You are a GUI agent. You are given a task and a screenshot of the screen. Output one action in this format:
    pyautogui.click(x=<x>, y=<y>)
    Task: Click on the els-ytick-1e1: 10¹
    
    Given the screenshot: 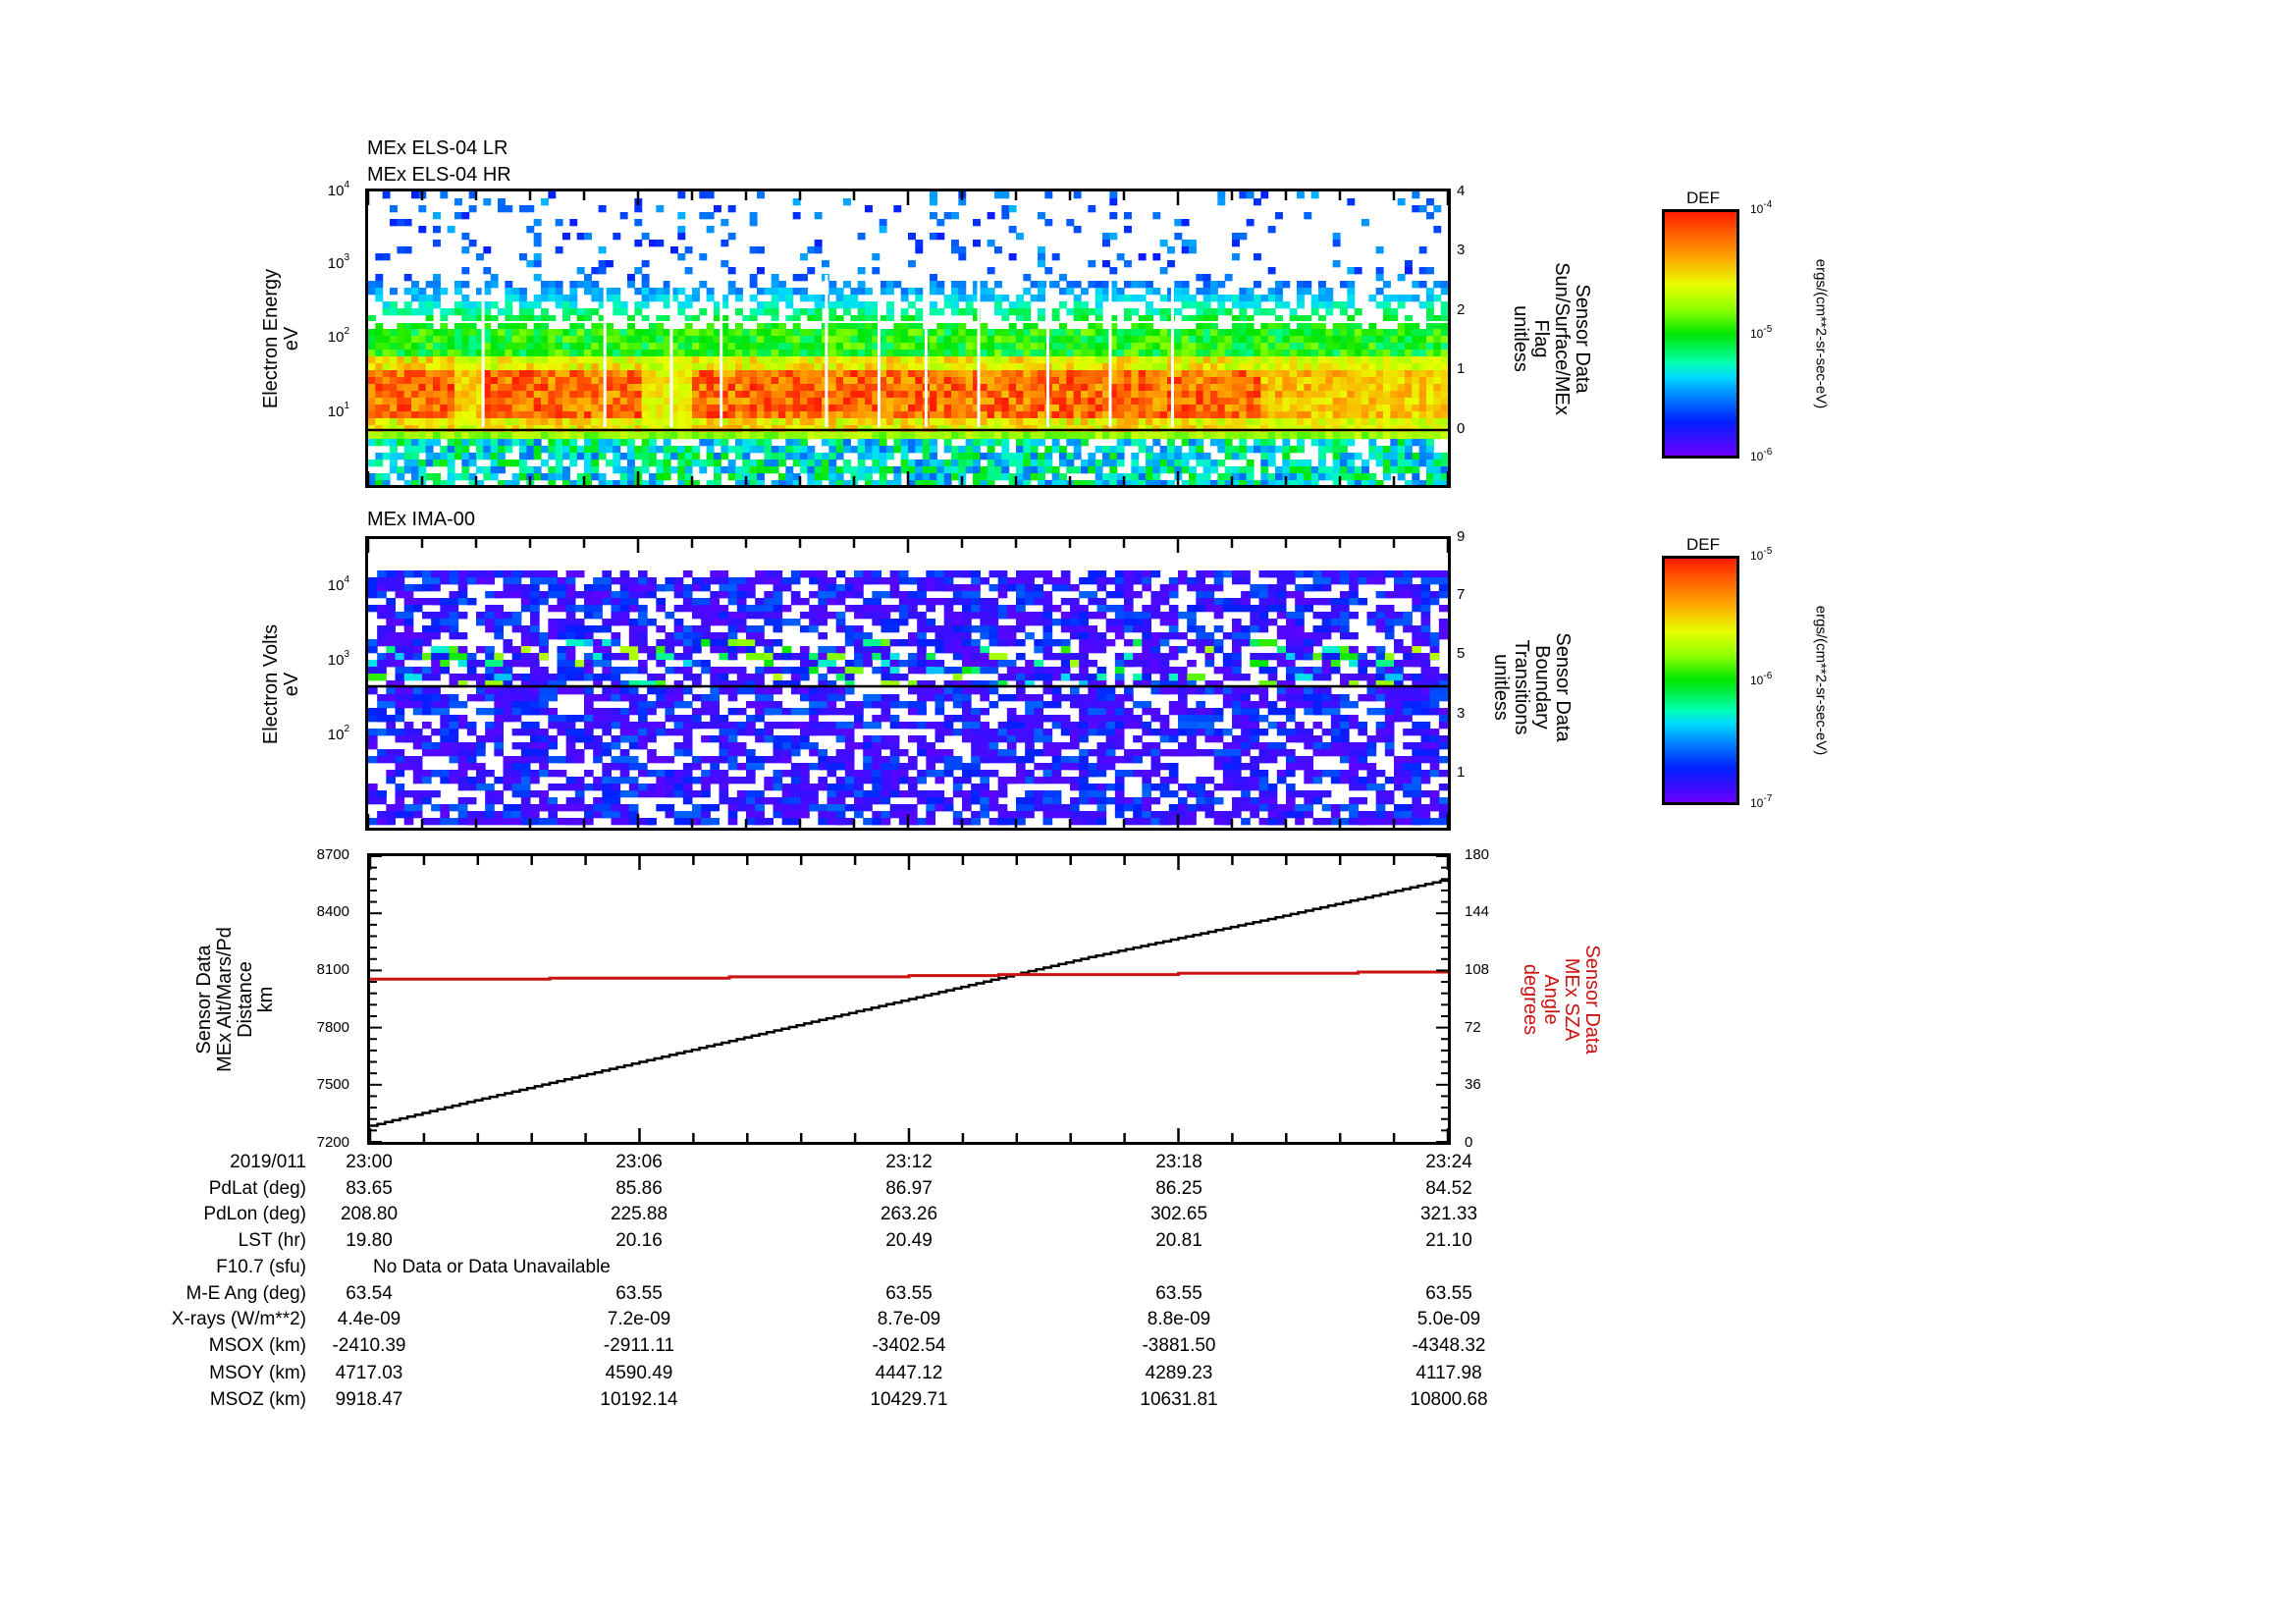 What is the action you would take?
    pyautogui.click(x=338, y=411)
    